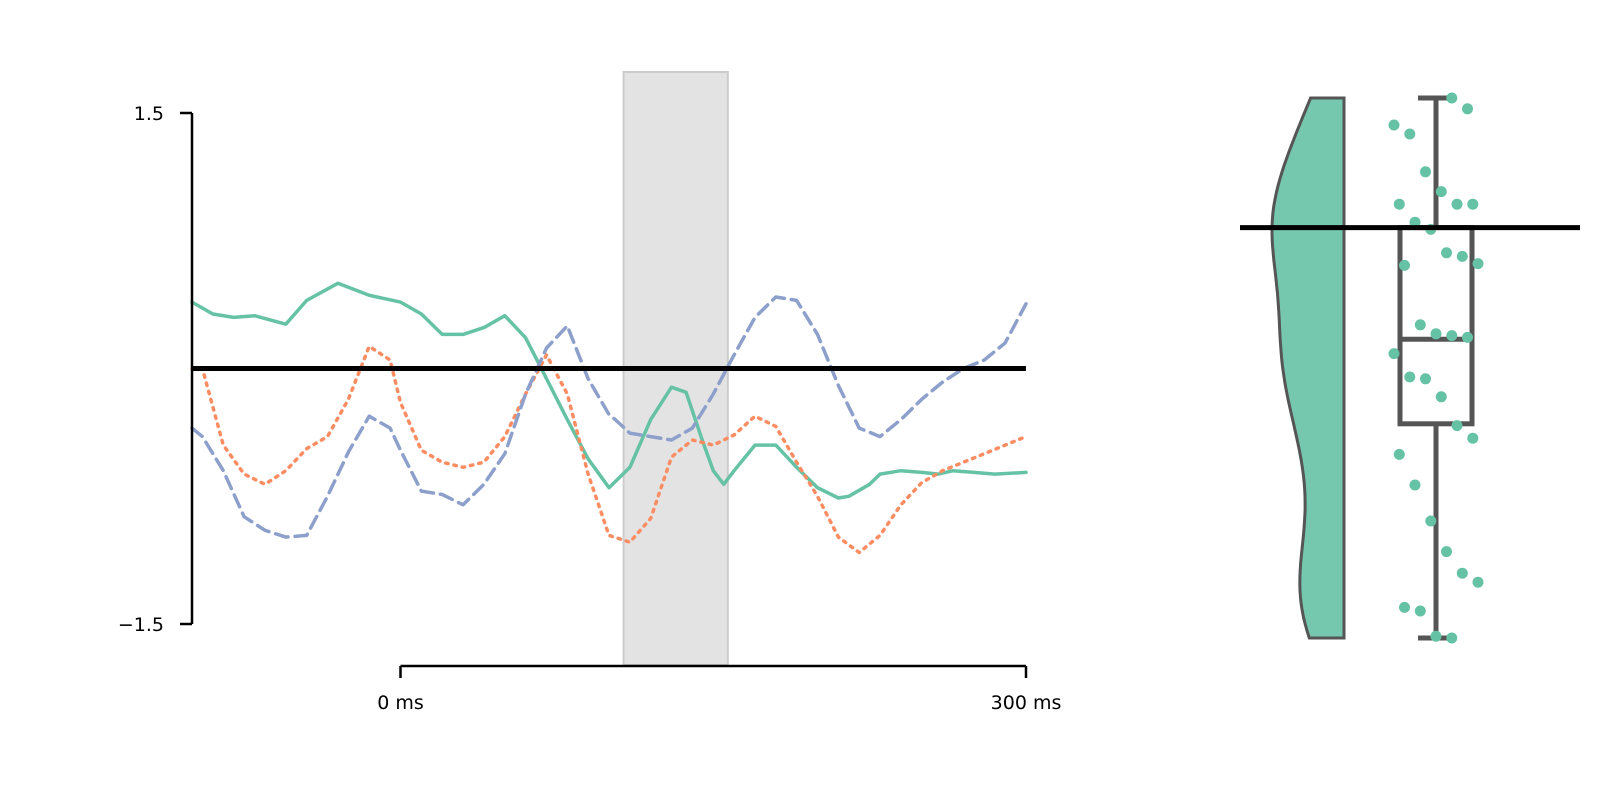 The height and width of the screenshot is (810, 1620). Describe the element at coordinates (155, 369) in the screenshot. I see `y-tick-group: 1.5 −1.5` at that location.